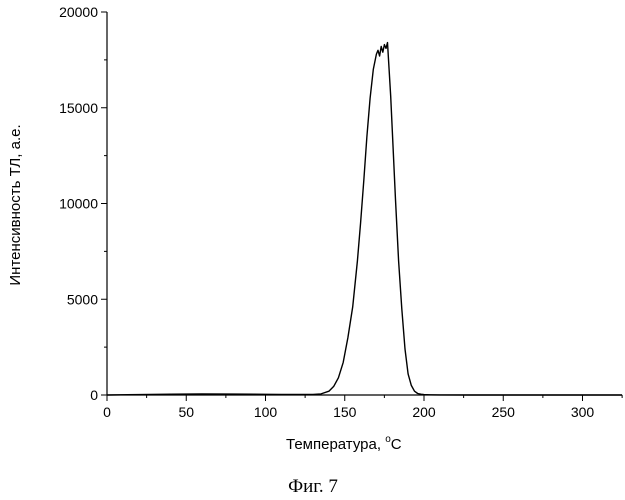 This screenshot has width=625, height=500. What do you see at coordinates (94, 395) in the screenshot?
I see `y-tick-label: 0` at bounding box center [94, 395].